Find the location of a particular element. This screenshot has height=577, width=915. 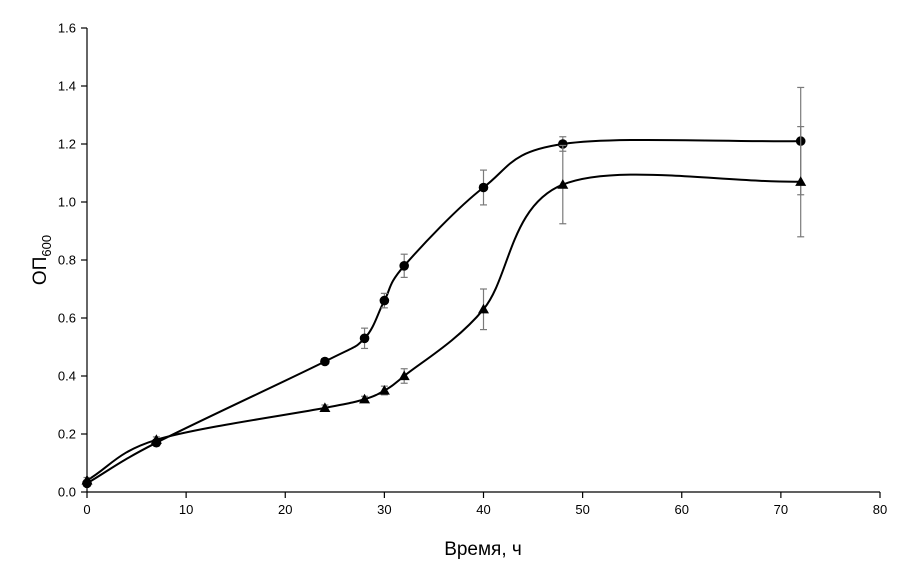

y-tick-label: 1.2 is located at coordinates (67, 144).